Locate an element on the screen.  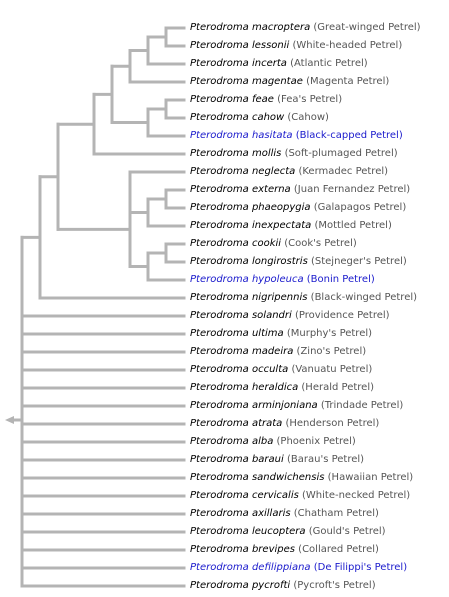
scientific-name: Pterodroma hypoleuca is located at coordinates (247, 279).